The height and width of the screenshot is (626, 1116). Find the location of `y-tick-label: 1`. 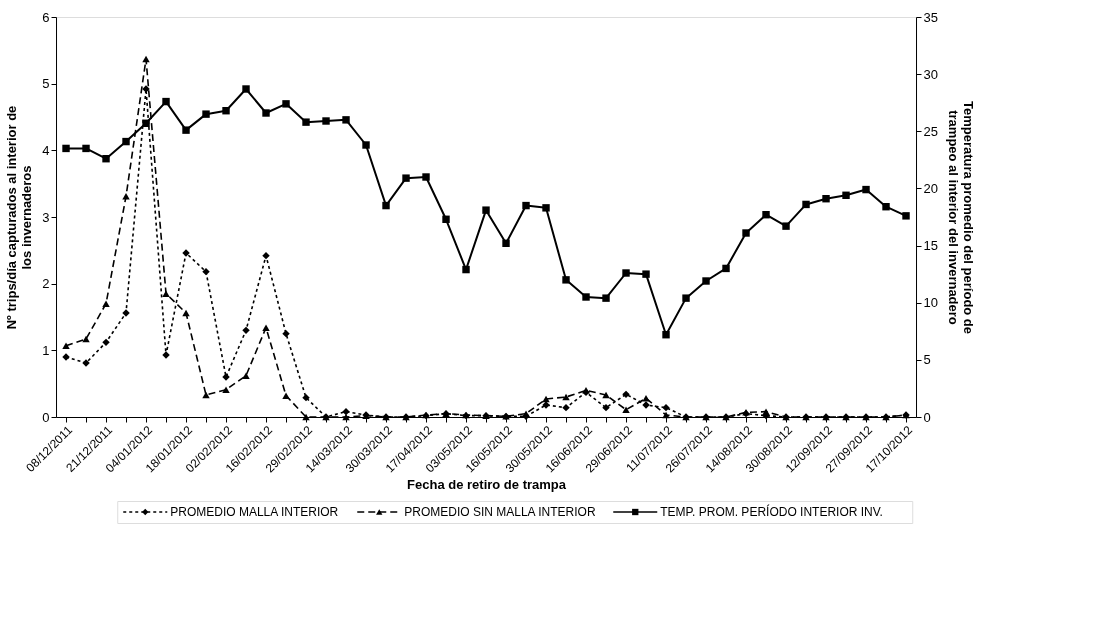

y-tick-label: 1 is located at coordinates (46, 350).